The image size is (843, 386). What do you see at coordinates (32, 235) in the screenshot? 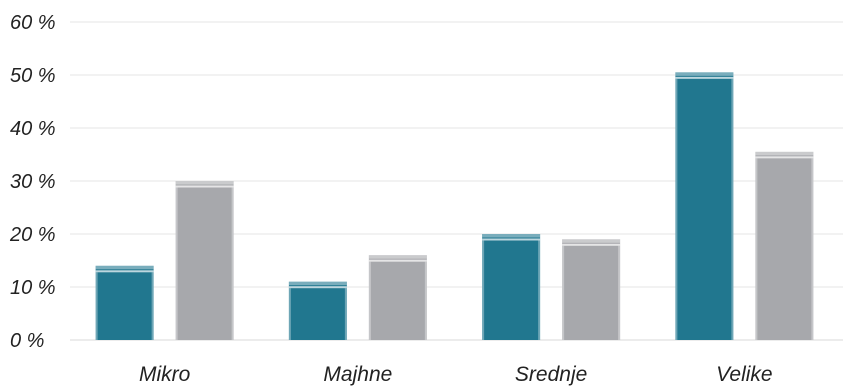
I see `y-tick-label: 20 %` at bounding box center [32, 235].